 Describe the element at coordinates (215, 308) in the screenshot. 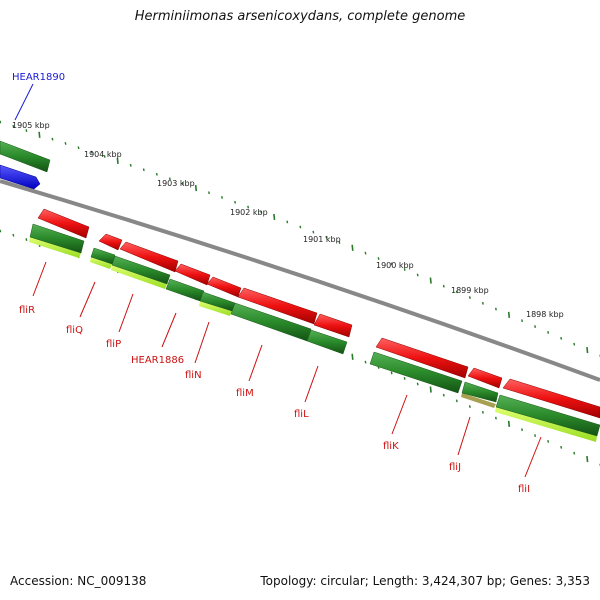

I see `highlight-flin` at that location.